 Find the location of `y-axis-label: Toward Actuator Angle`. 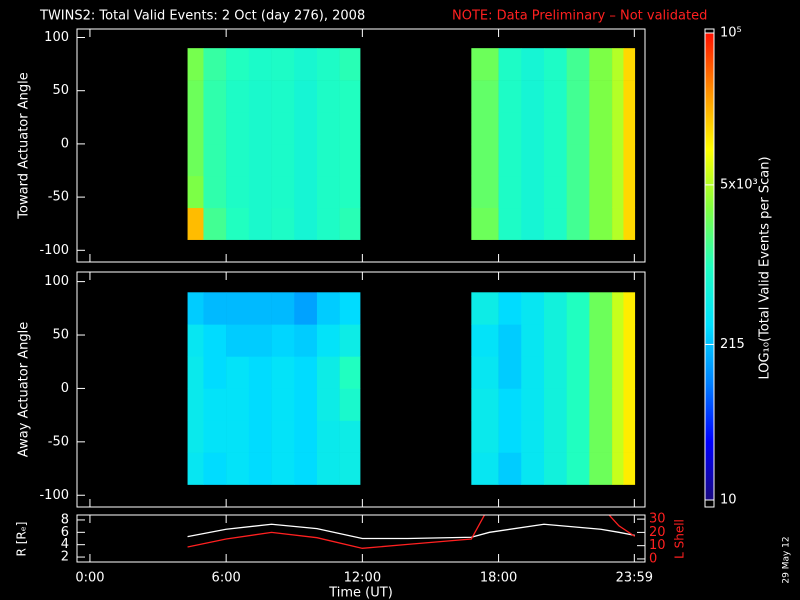

y-axis-label: Toward Actuator Angle is located at coordinates (24, 145).